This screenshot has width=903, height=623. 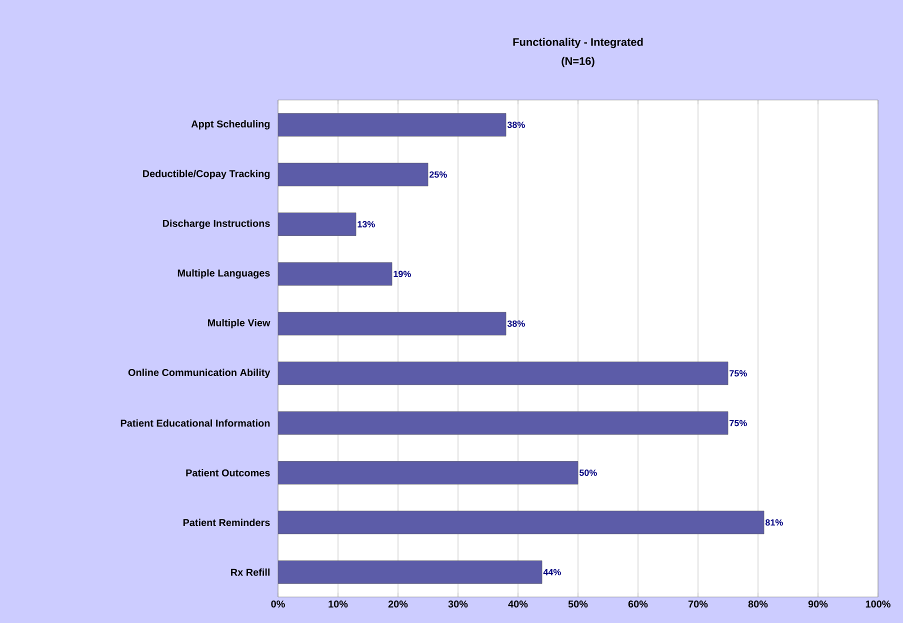 What do you see at coordinates (230, 125) in the screenshot?
I see `y-tick-label: Appt Scheduling` at bounding box center [230, 125].